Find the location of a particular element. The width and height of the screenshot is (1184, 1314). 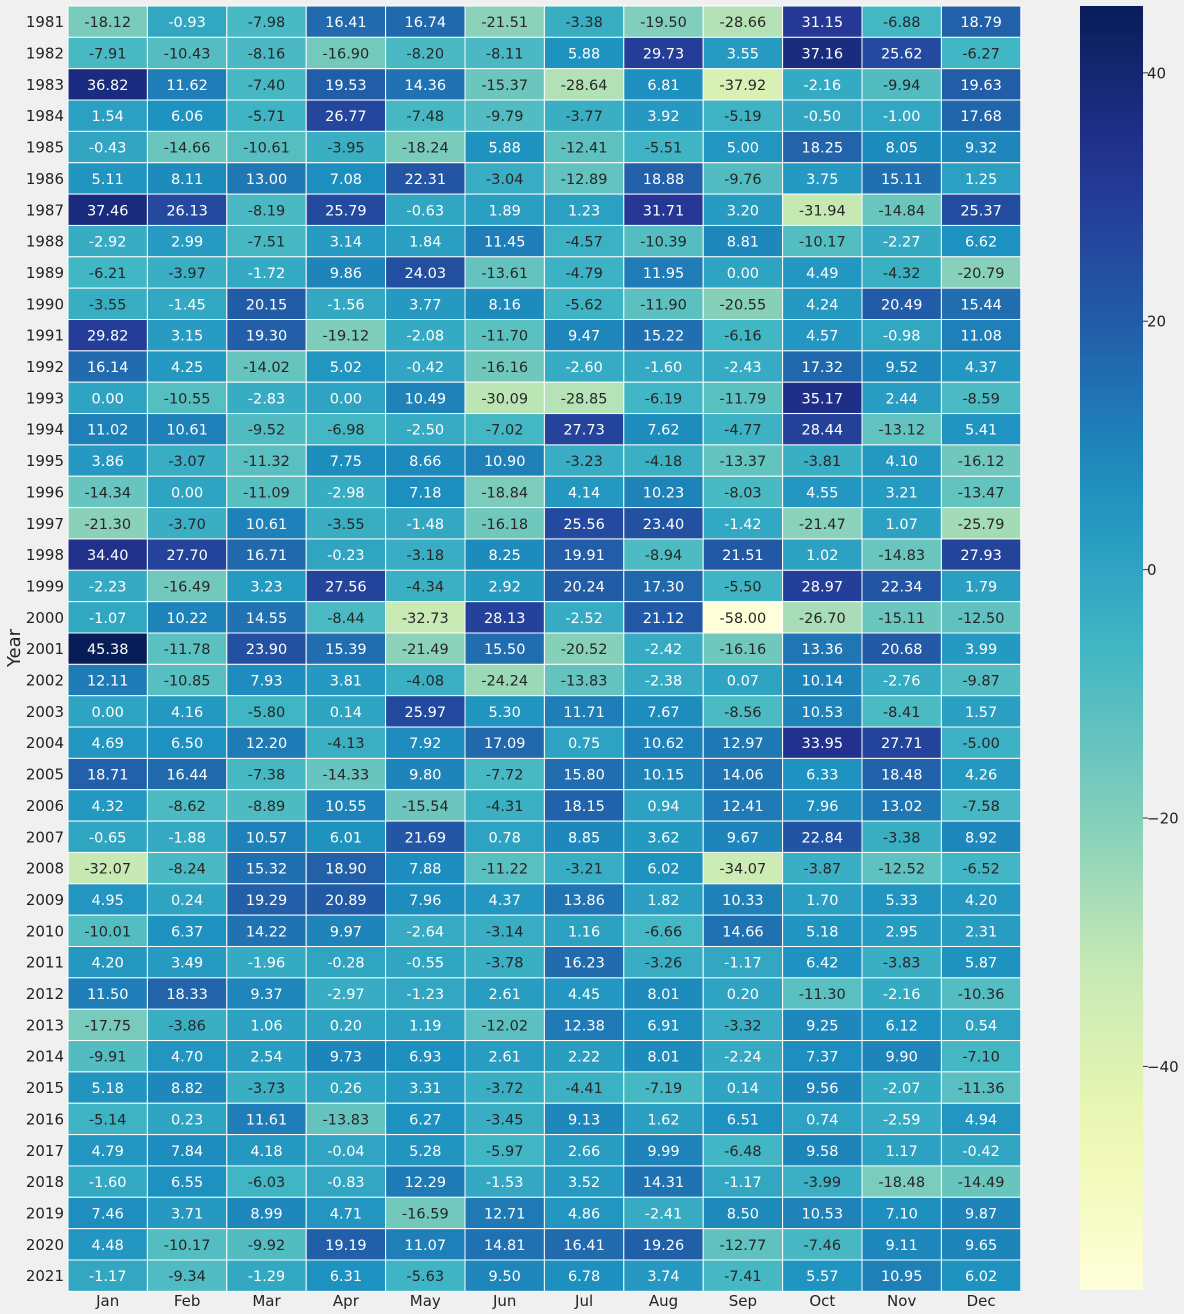

cell-value-label: -7.72 is located at coordinates (505, 776).